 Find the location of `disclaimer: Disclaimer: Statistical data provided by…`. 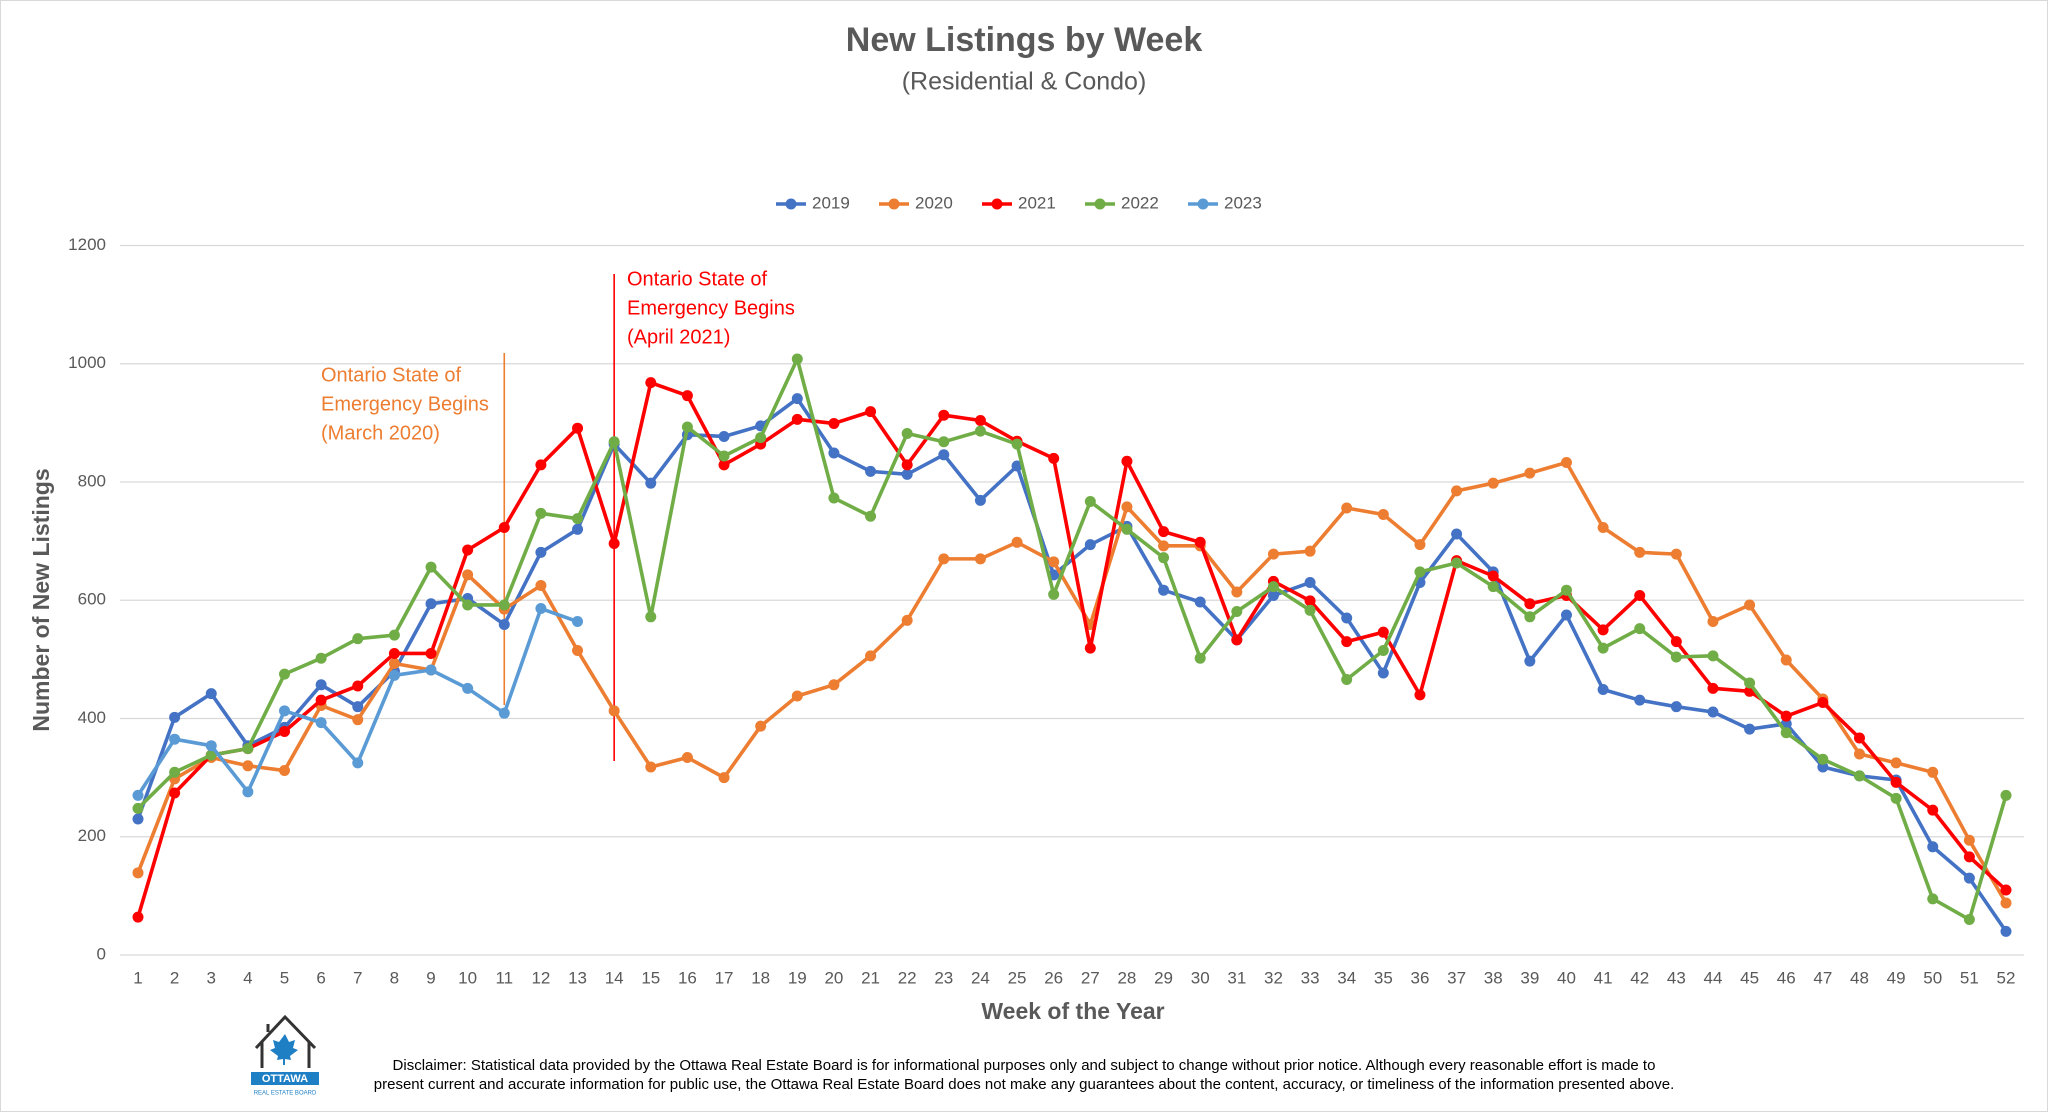

disclaimer: Disclaimer: Statistical data provided by… is located at coordinates (1024, 1065).